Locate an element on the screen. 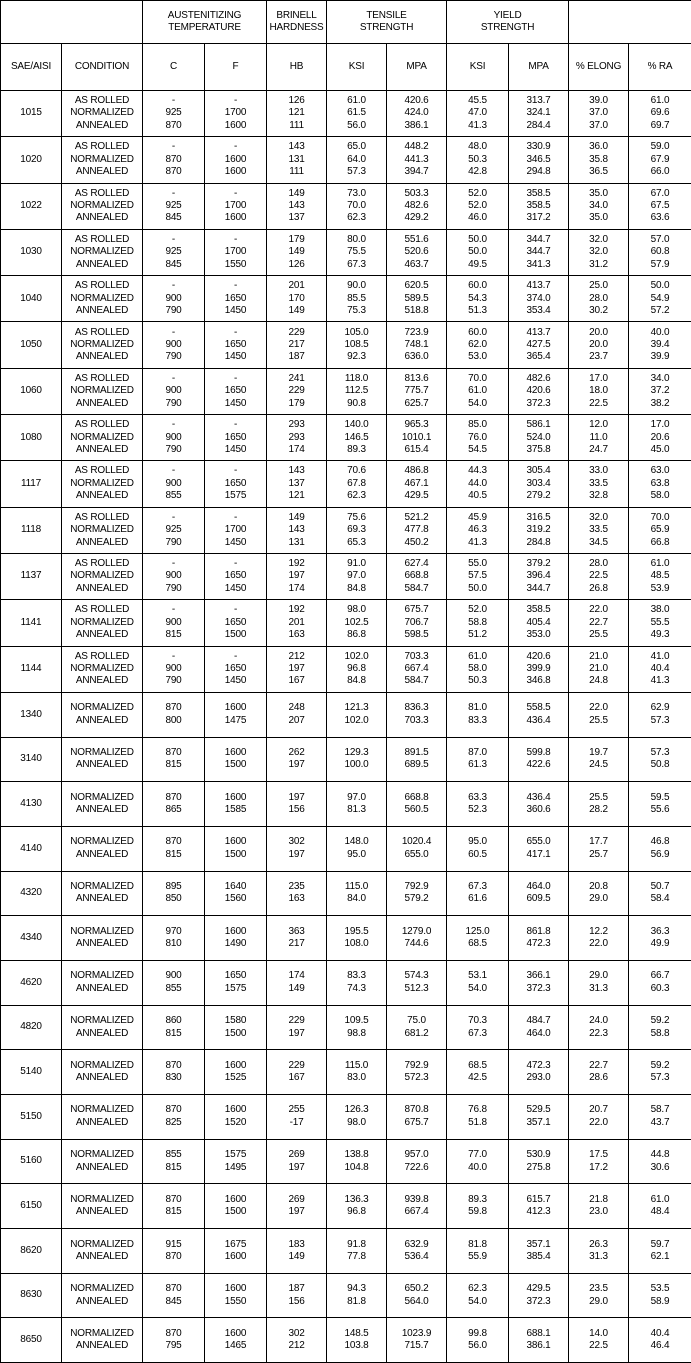  cell-hb: 126 121 111 is located at coordinates (297, 113).